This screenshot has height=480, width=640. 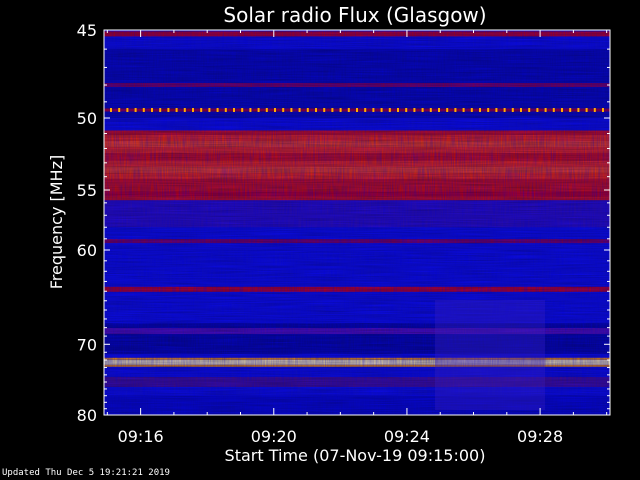 I want to click on y-tick-label: 50, so click(x=87, y=118).